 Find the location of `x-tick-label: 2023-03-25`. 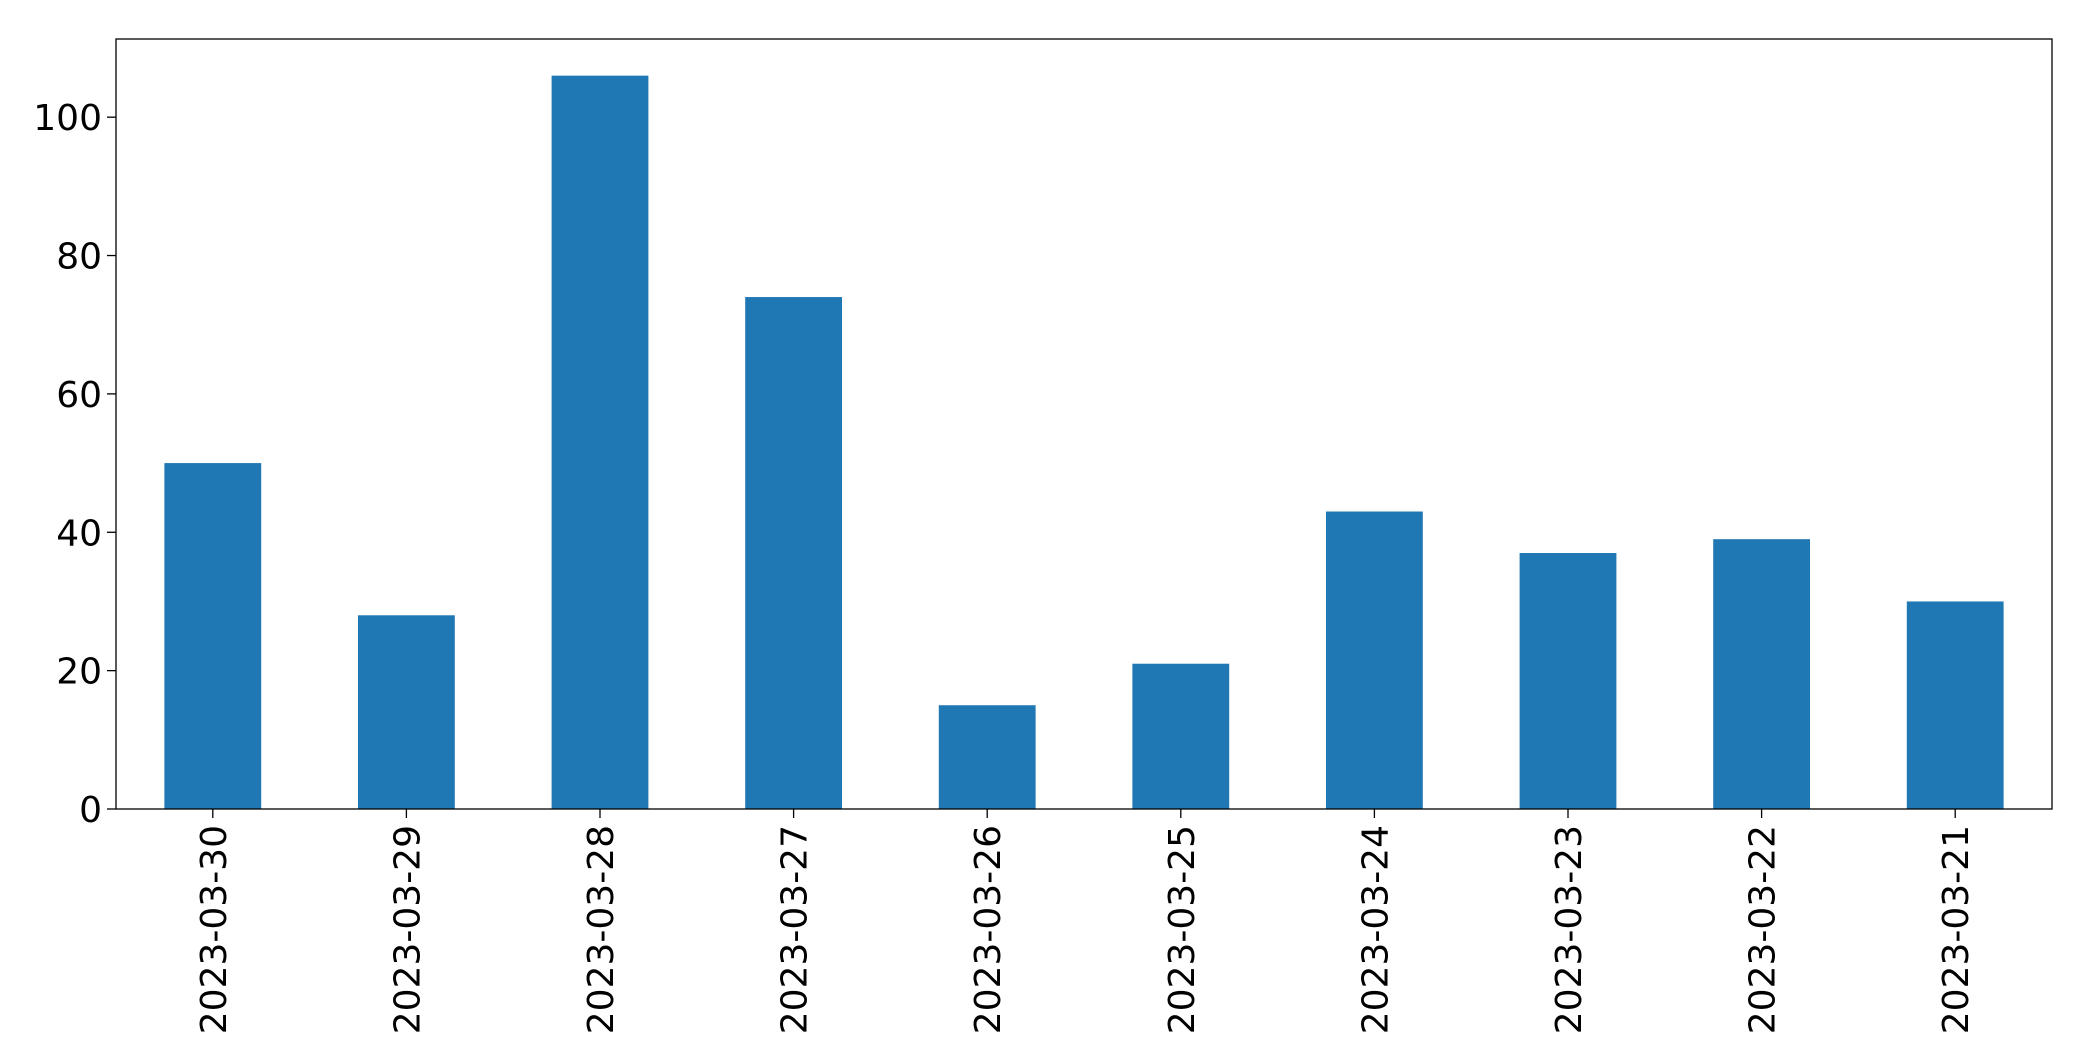

x-tick-label: 2023-03-25 is located at coordinates (1182, 929).